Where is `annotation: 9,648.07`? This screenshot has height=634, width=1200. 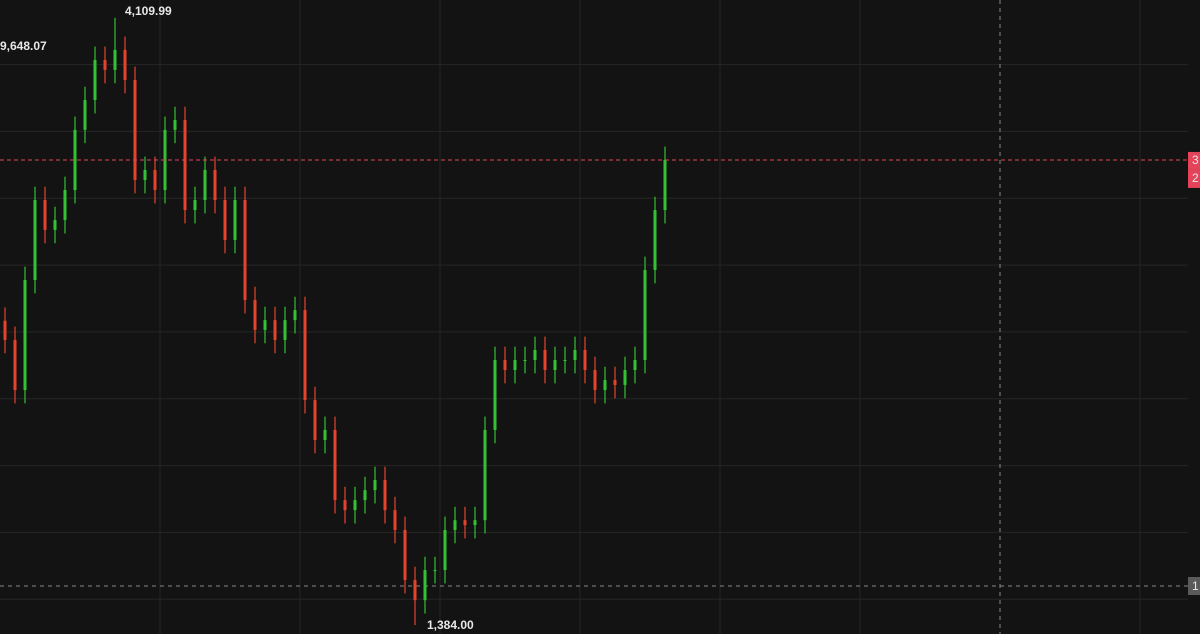
annotation: 9,648.07 is located at coordinates (23, 46).